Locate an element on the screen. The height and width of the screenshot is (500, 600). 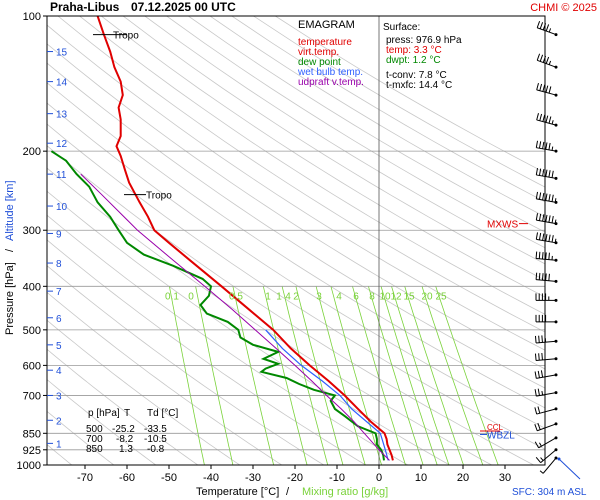
mixing-ratio-line is located at coordinates (452, 375).